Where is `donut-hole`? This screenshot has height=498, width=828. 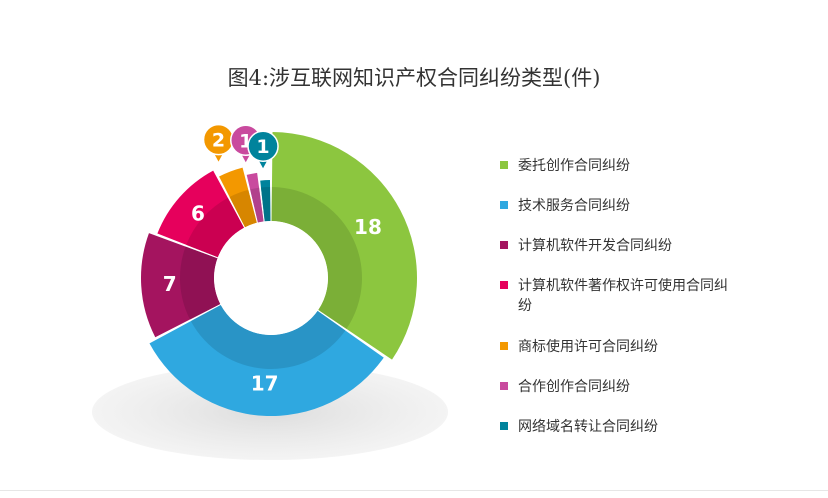 donut-hole is located at coordinates (271, 278).